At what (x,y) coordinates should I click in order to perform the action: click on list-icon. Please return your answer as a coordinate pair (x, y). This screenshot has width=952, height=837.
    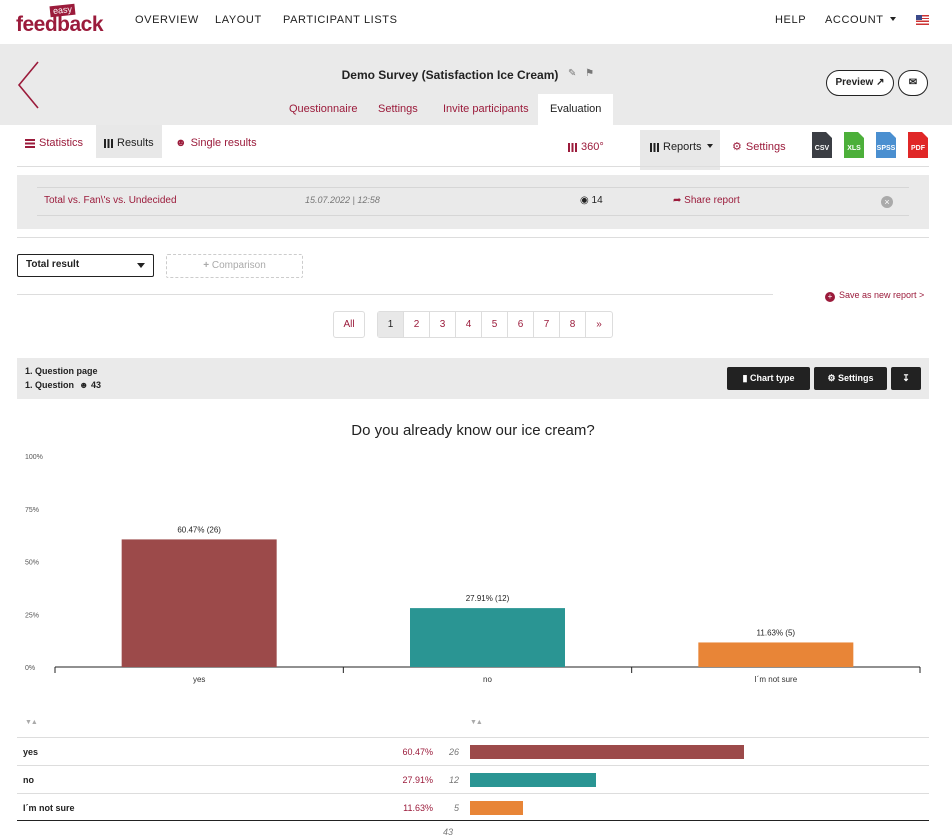
    Looking at the image, I should click on (30, 143).